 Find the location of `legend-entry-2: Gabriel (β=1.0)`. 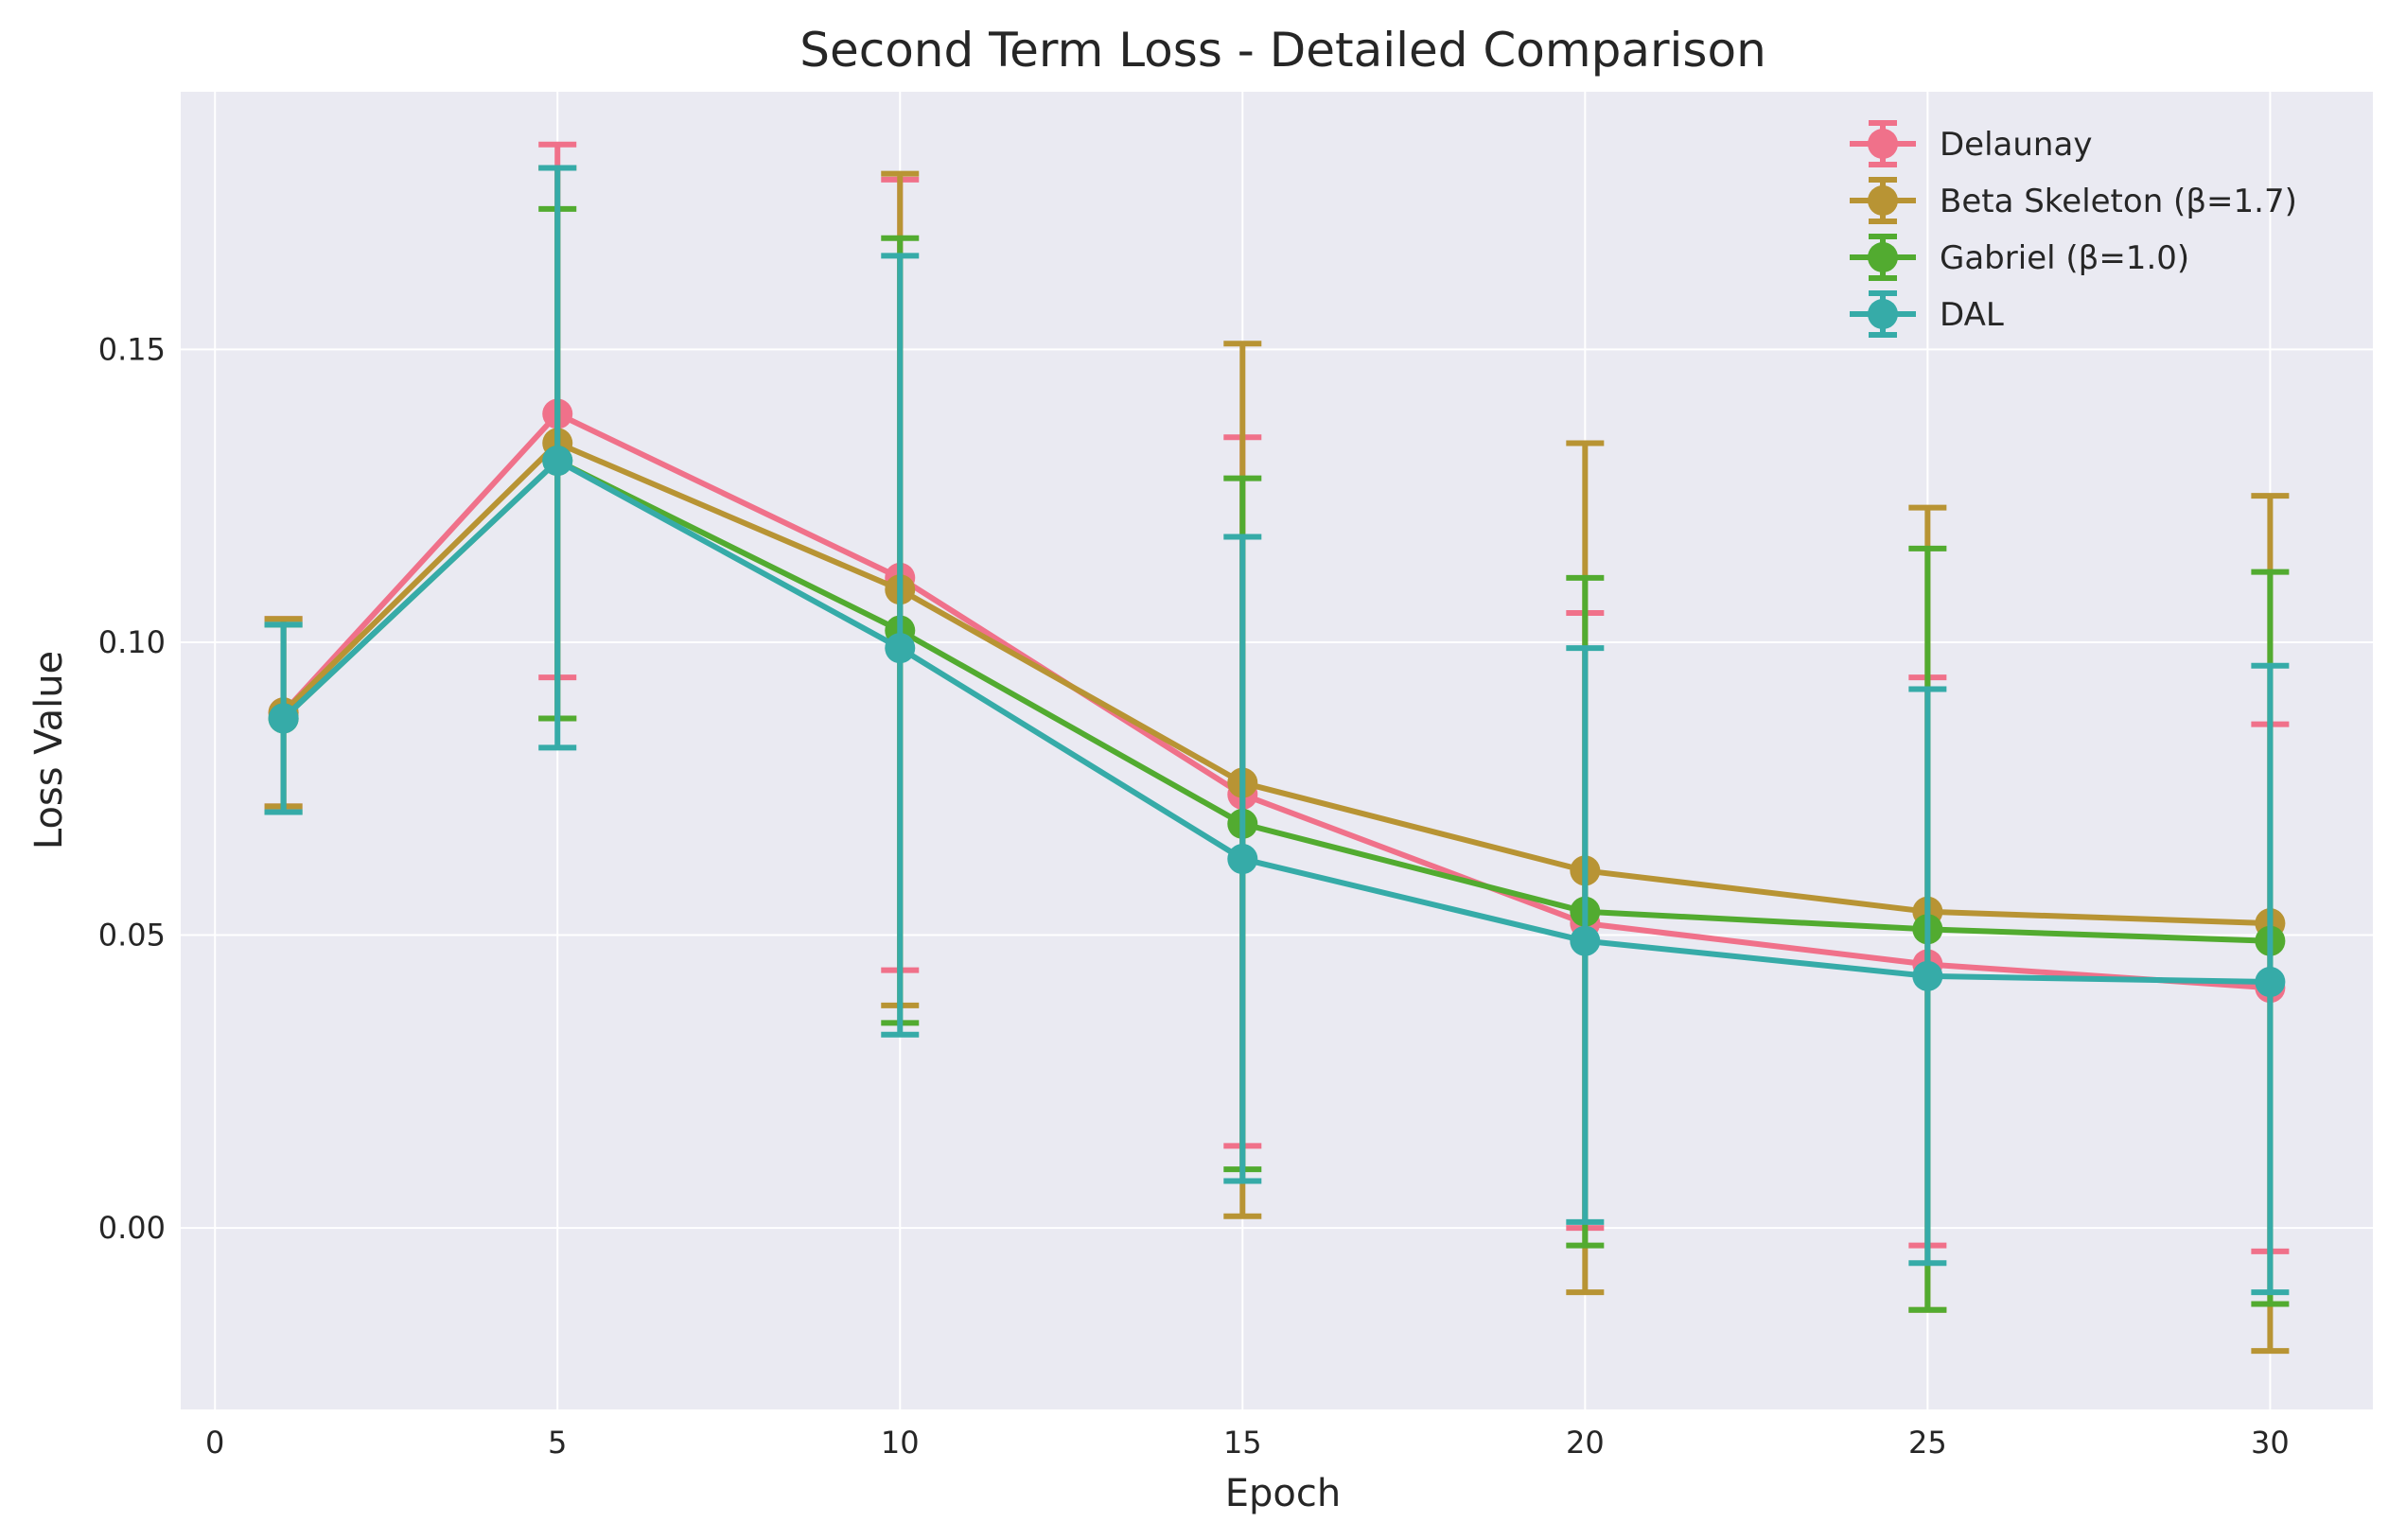

legend-entry-2: Gabriel (β=1.0) is located at coordinates (2020, 257).